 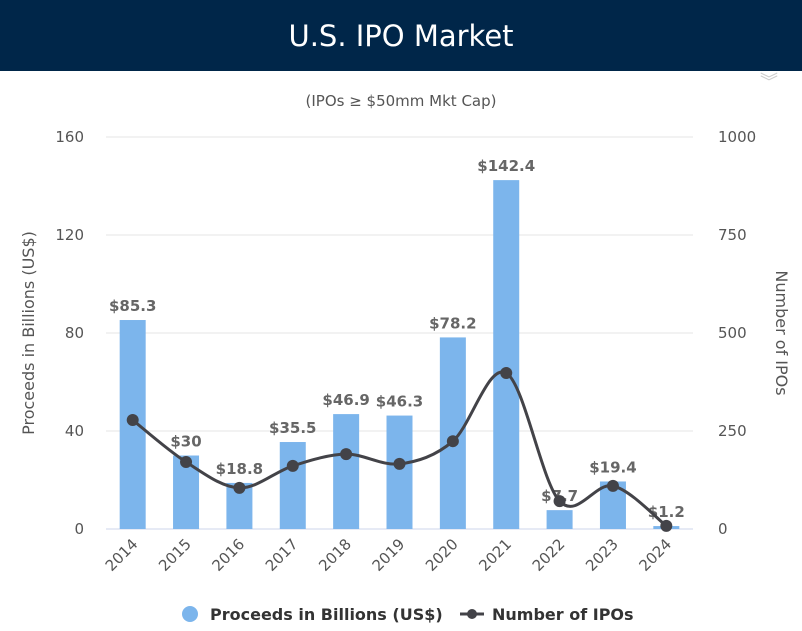 I want to click on y2-tick-label: 500, so click(x=732, y=333).